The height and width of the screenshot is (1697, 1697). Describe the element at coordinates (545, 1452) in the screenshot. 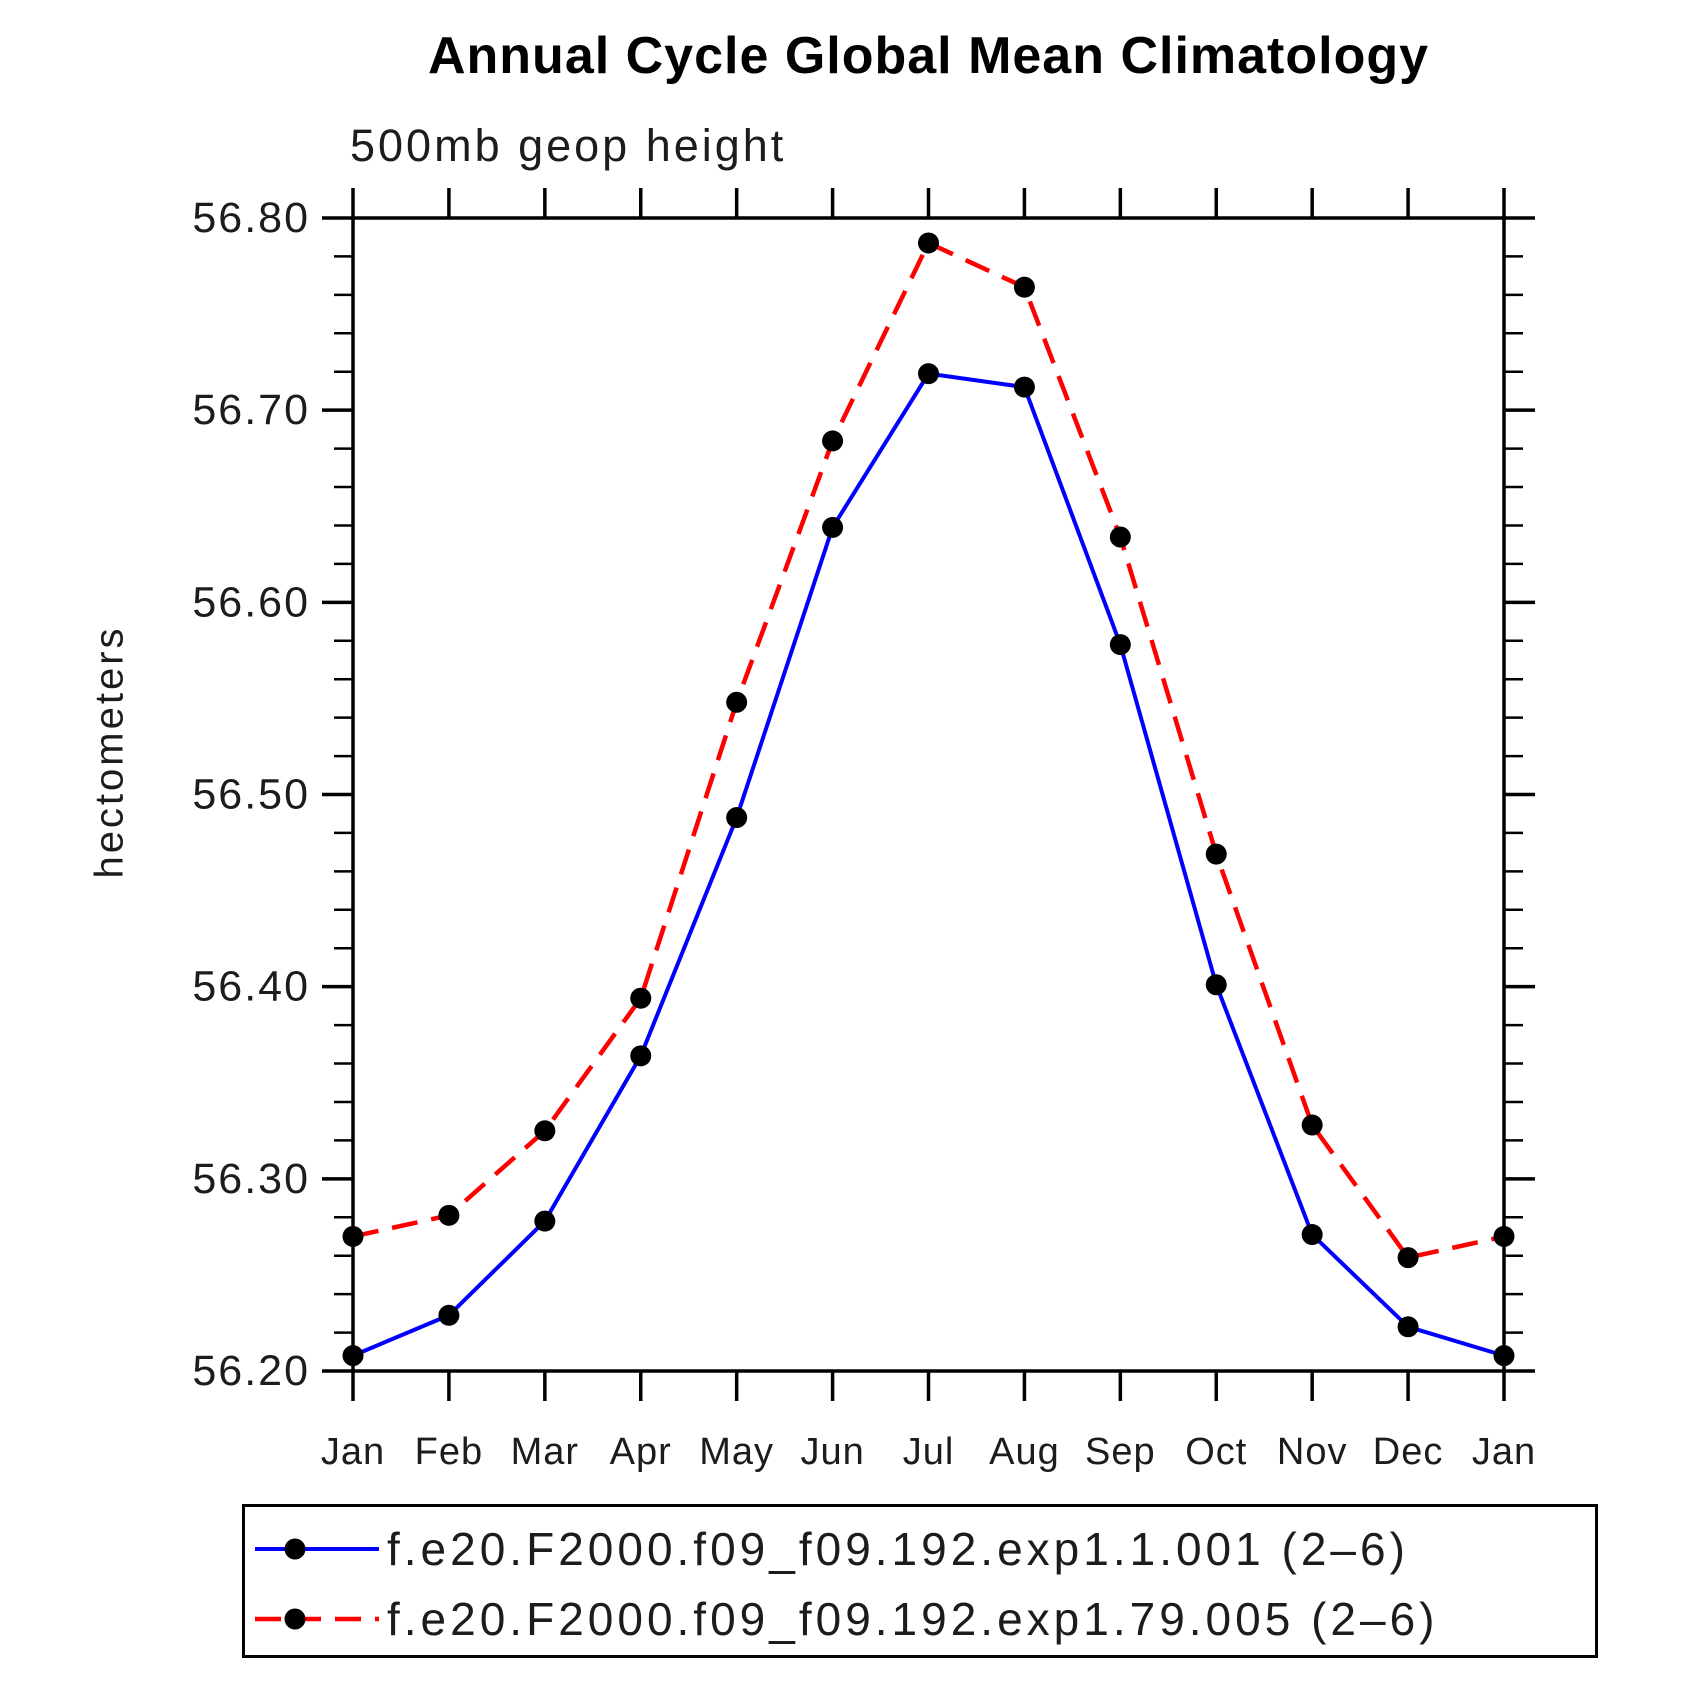

I see `x-tick-label: Mar` at that location.